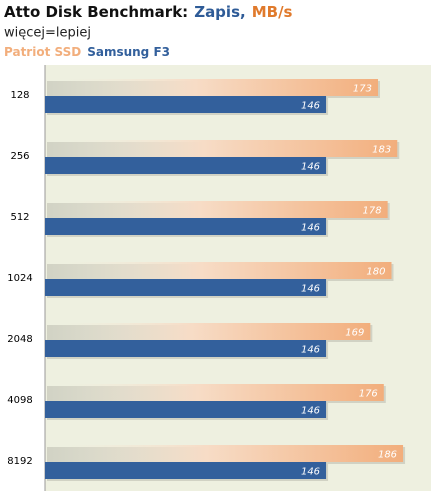 This screenshot has width=431, height=491. I want to click on value-label: 186, so click(387, 455).